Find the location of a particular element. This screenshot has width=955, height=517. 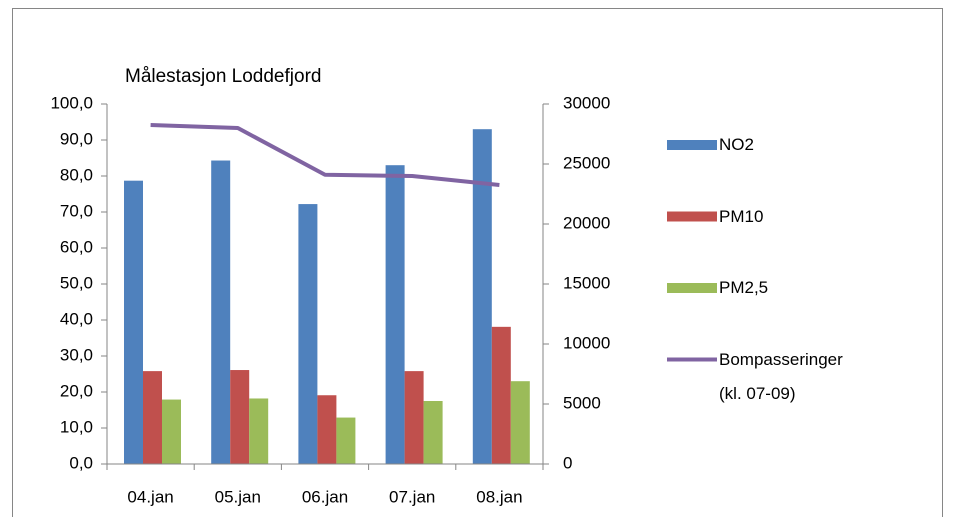

y-tick-label: 50,0 is located at coordinates (76, 282).